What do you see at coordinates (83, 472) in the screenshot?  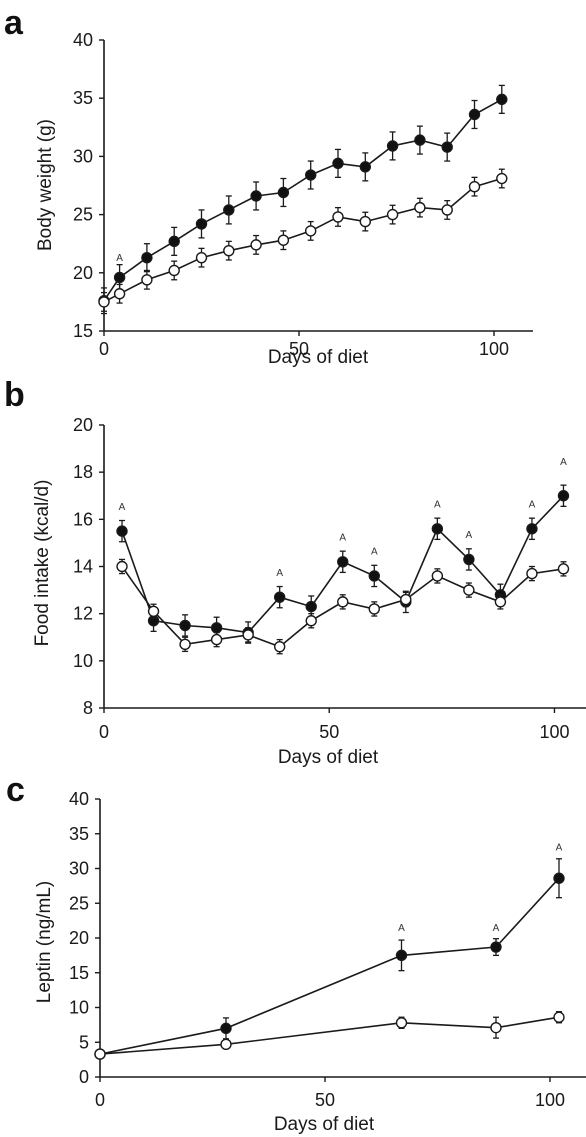 I see `b-y-tick-label: 18` at bounding box center [83, 472].